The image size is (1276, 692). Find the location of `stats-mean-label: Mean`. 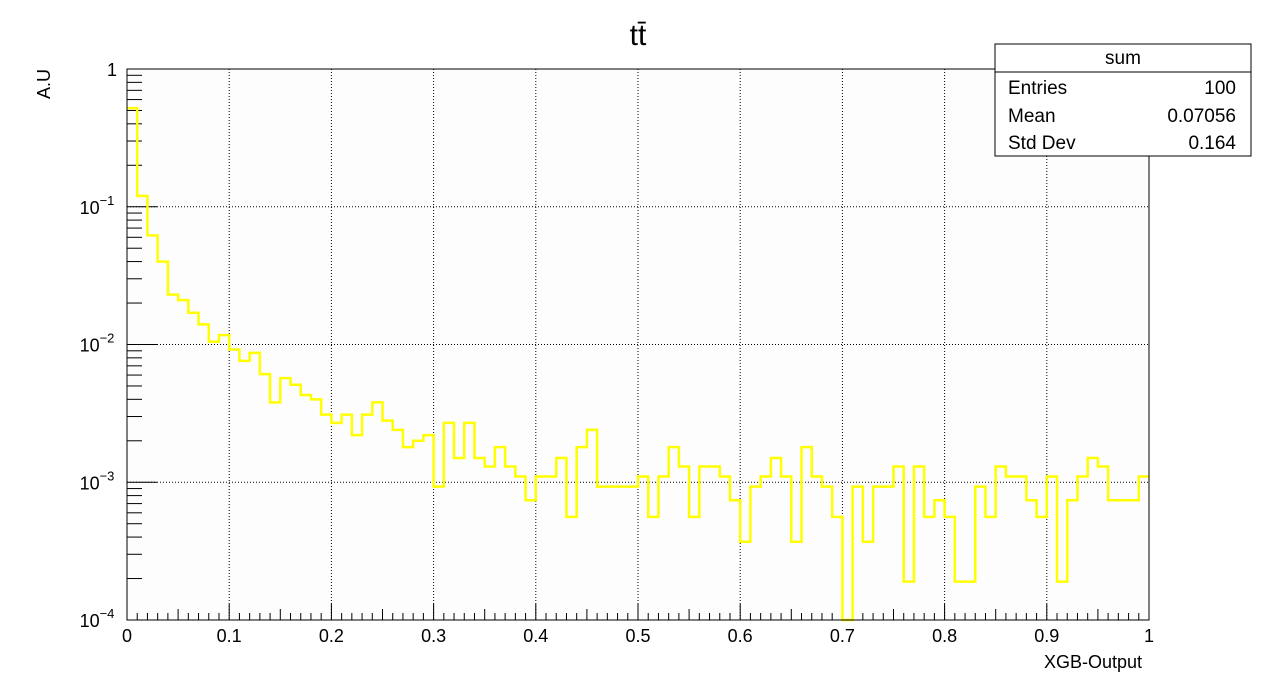

stats-mean-label: Mean is located at coordinates (1032, 116).